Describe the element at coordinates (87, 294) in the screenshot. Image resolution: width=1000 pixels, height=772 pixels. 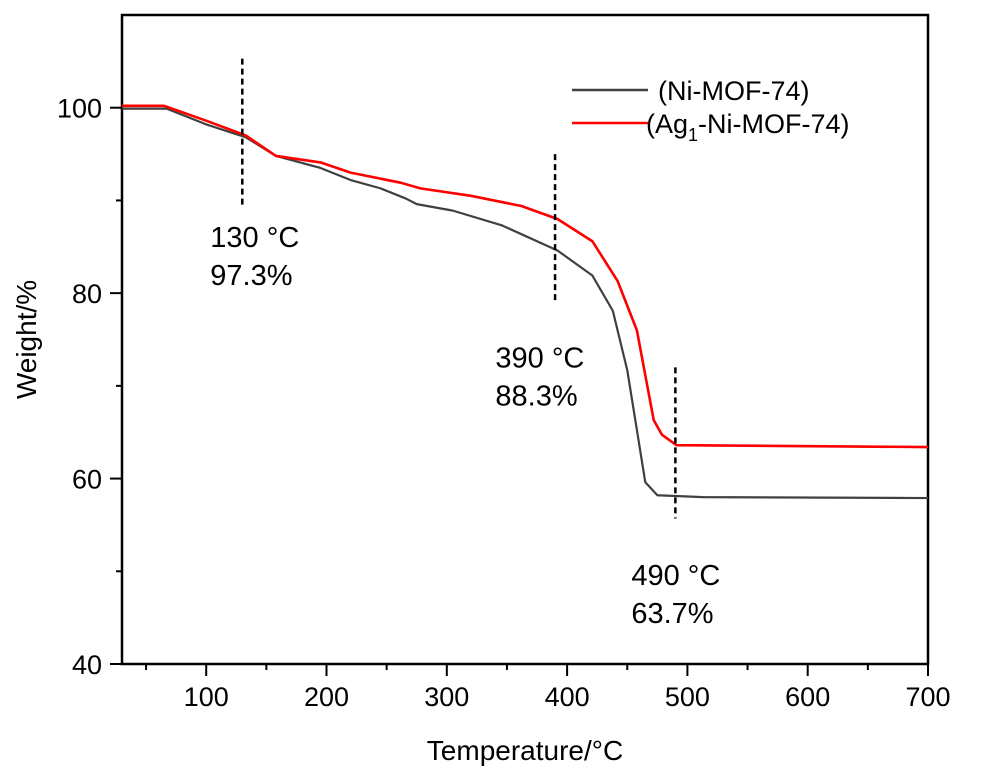
I see `y-tick-label: 80` at that location.